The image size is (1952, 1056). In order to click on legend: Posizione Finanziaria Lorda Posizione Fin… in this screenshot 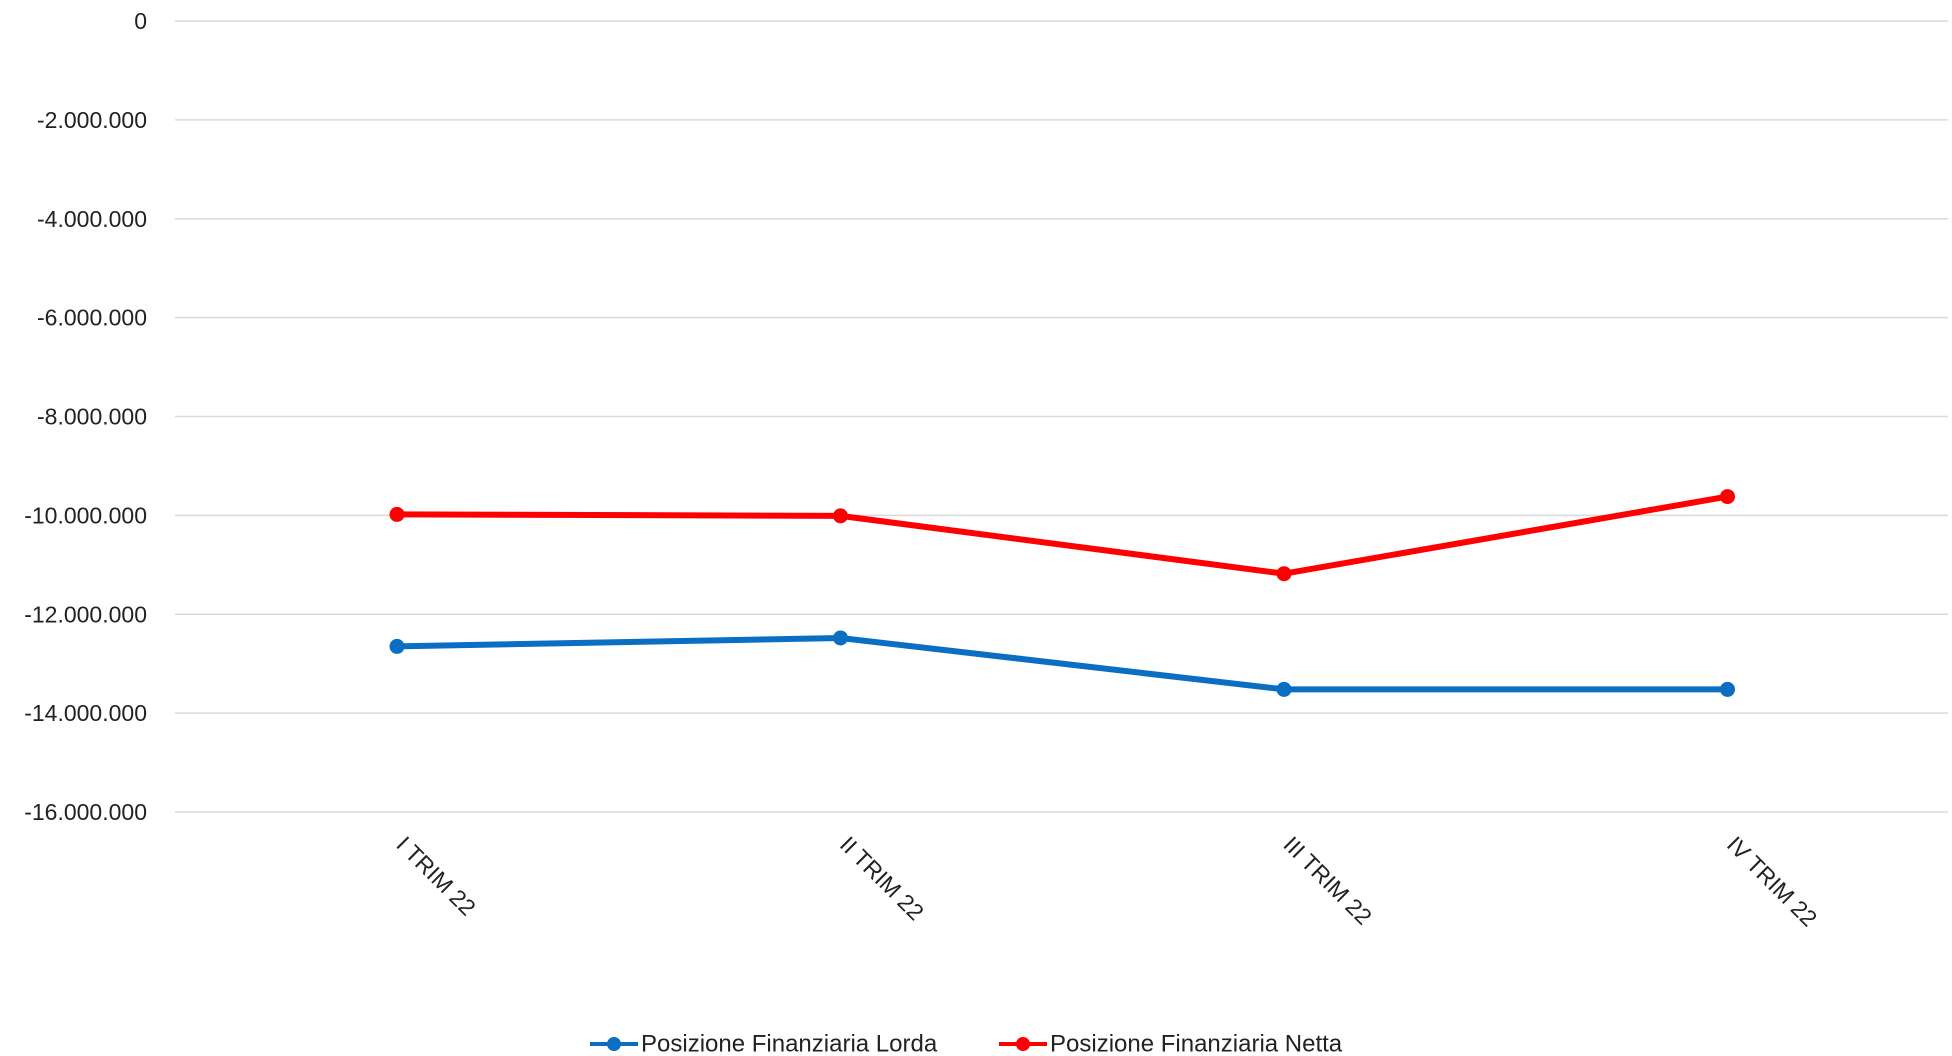, I will do `click(966, 1043)`.